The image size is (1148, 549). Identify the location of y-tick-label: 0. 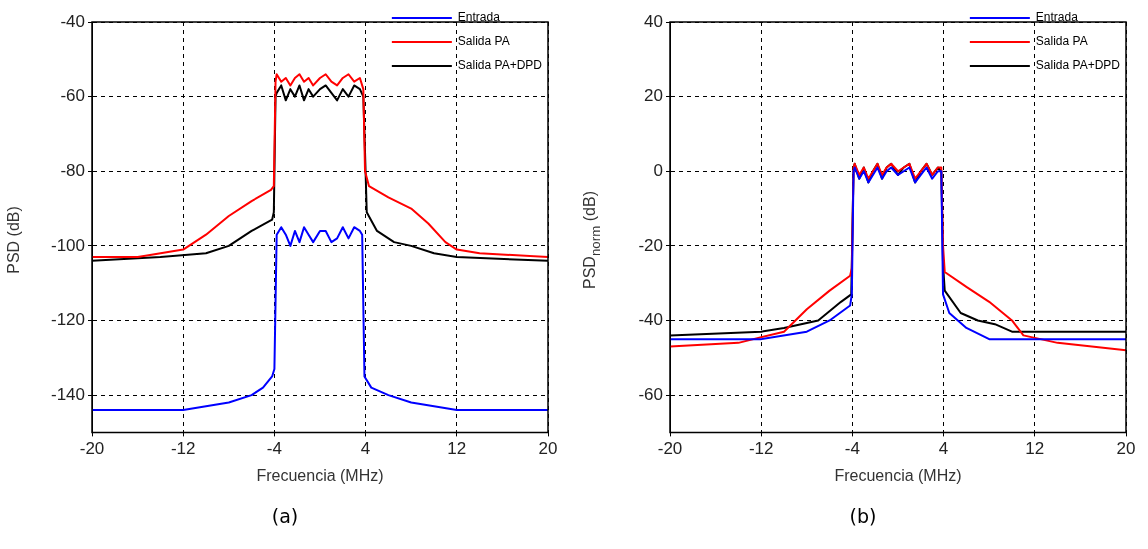
(658, 170).